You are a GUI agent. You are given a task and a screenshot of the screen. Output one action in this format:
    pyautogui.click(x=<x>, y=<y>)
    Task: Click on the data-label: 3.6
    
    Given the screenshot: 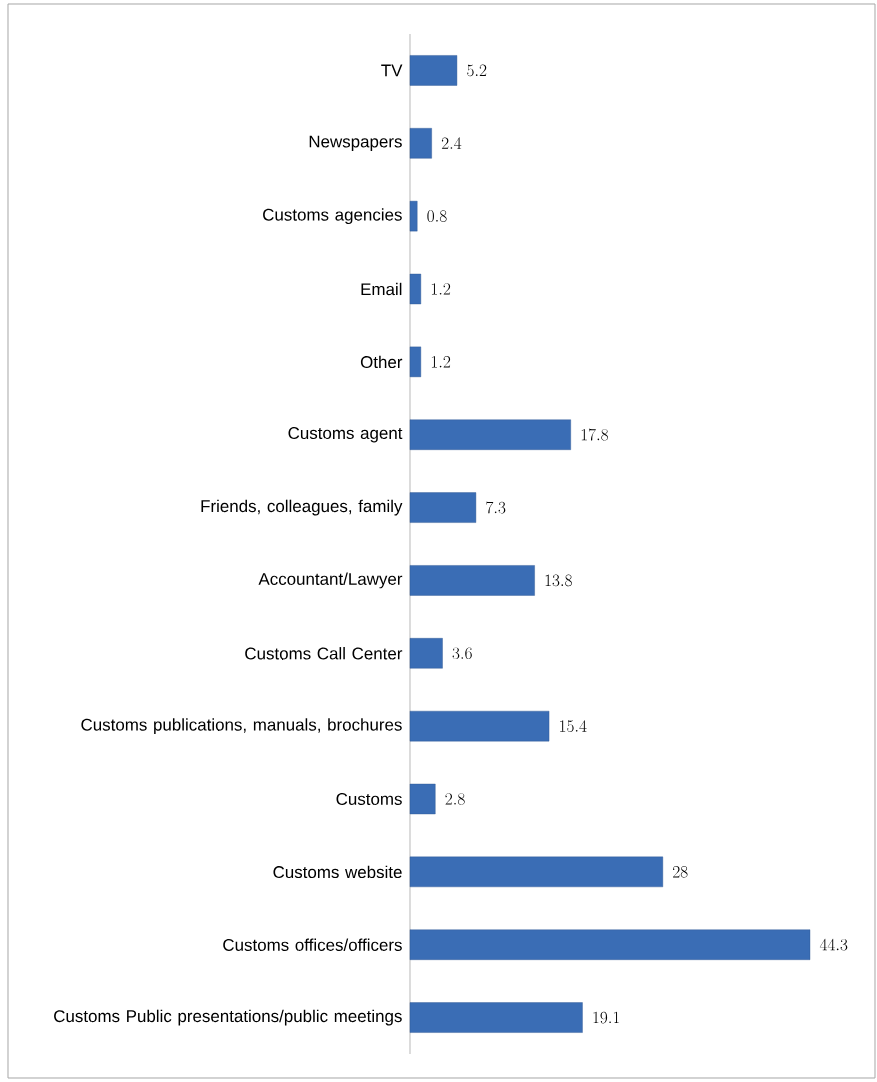 What is the action you would take?
    pyautogui.click(x=462, y=653)
    